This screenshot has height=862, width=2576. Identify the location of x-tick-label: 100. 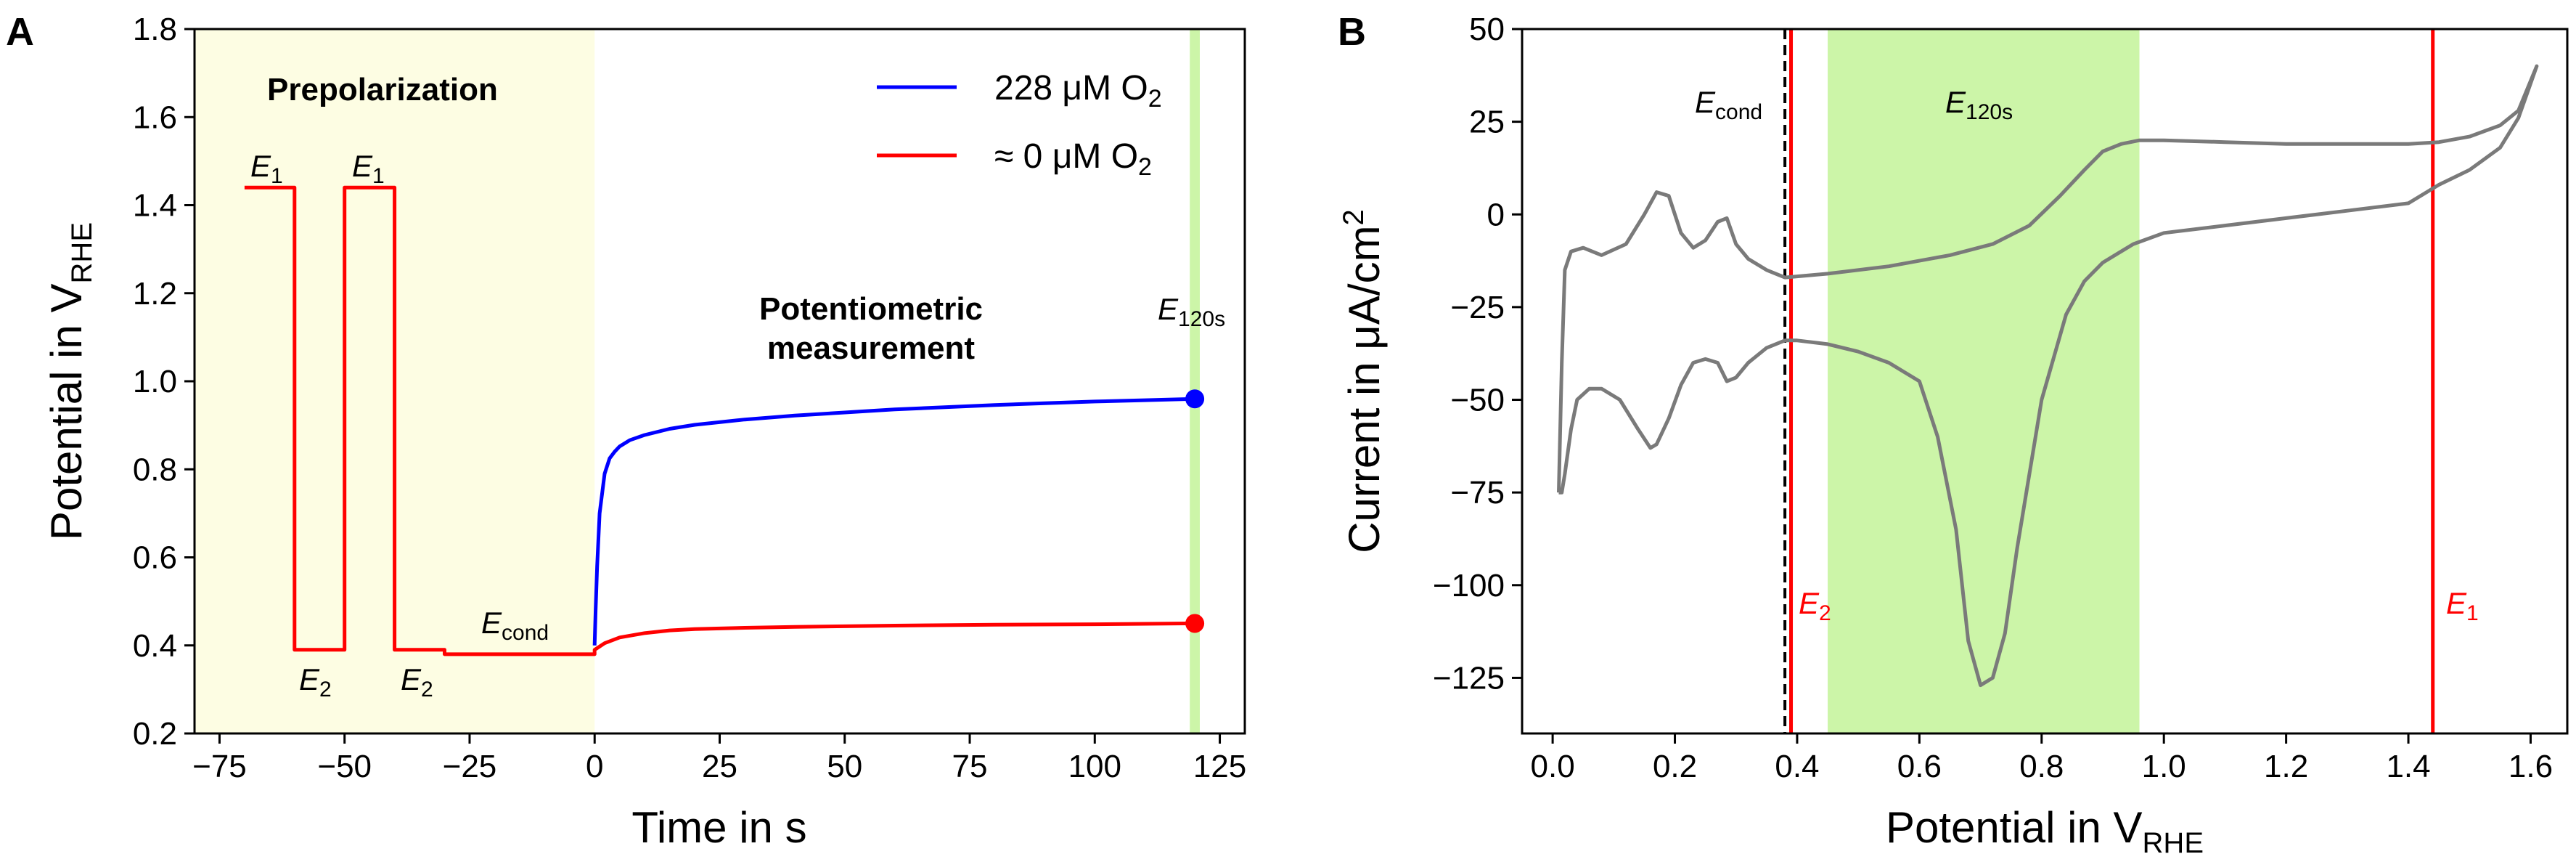
(1094, 767).